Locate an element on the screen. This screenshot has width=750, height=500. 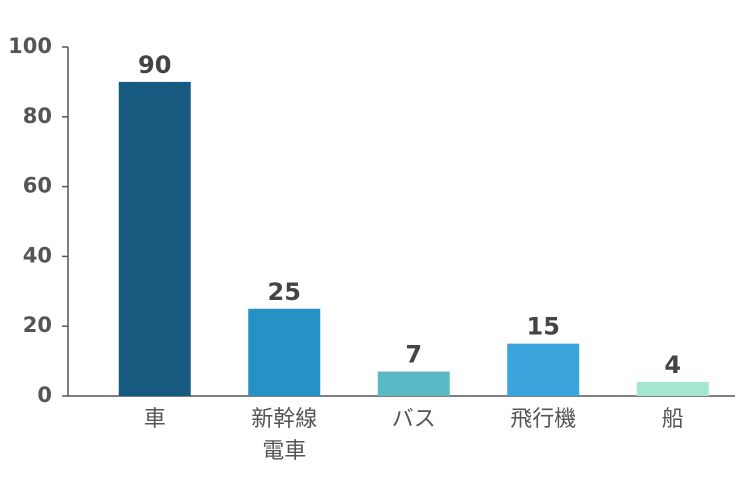
y-tick-label: 60 is located at coordinates (37, 186).